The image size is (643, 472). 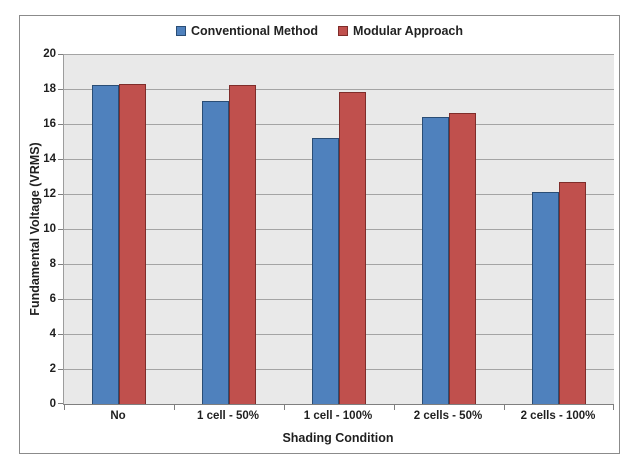 What do you see at coordinates (319, 31) in the screenshot?
I see `legend: Conventional Method Modular Approach` at bounding box center [319, 31].